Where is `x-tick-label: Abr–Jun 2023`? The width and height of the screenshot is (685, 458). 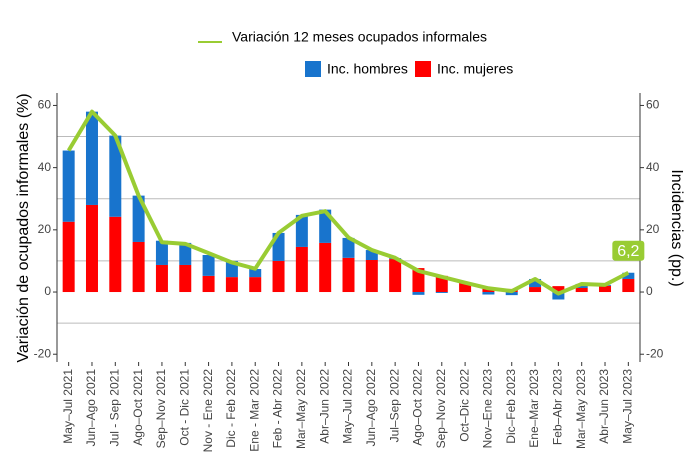
x-tick-label: Abr–Jun 2023 is located at coordinates (604, 406).